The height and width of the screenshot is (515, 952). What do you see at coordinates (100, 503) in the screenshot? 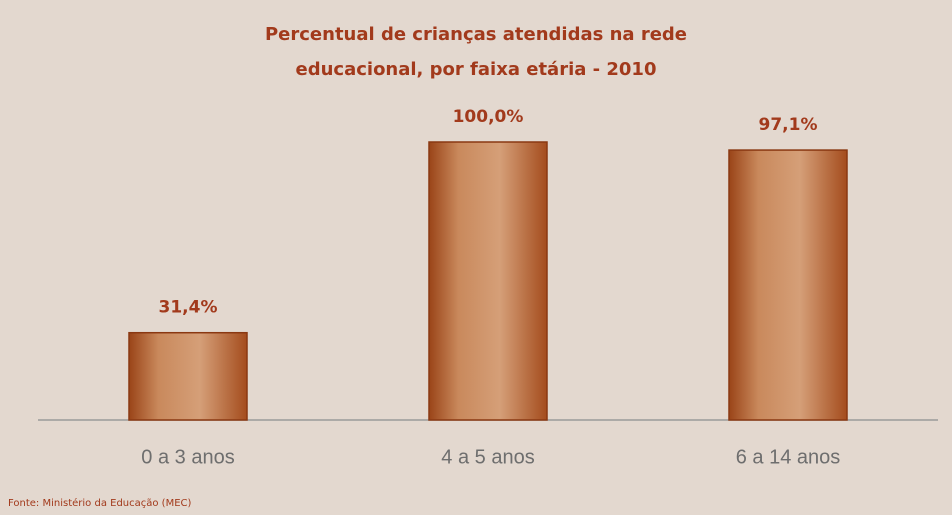
I see `source-note: Fonte: Ministério da Educação (MEC)` at bounding box center [100, 503].